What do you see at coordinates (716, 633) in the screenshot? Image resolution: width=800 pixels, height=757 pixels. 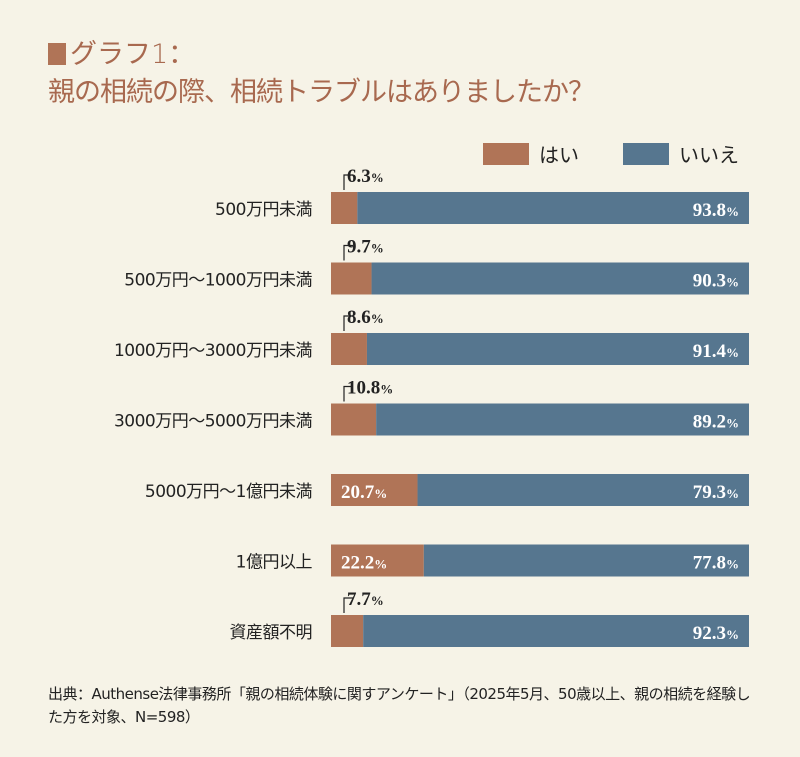 I see `value-label-no: 92.3%` at bounding box center [716, 633].